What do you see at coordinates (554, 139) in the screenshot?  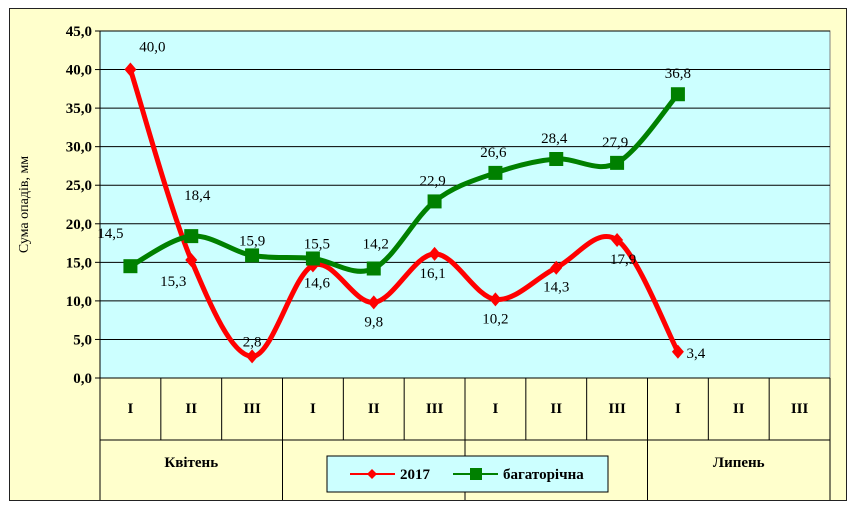 I see `data-label: 28,4` at bounding box center [554, 139].